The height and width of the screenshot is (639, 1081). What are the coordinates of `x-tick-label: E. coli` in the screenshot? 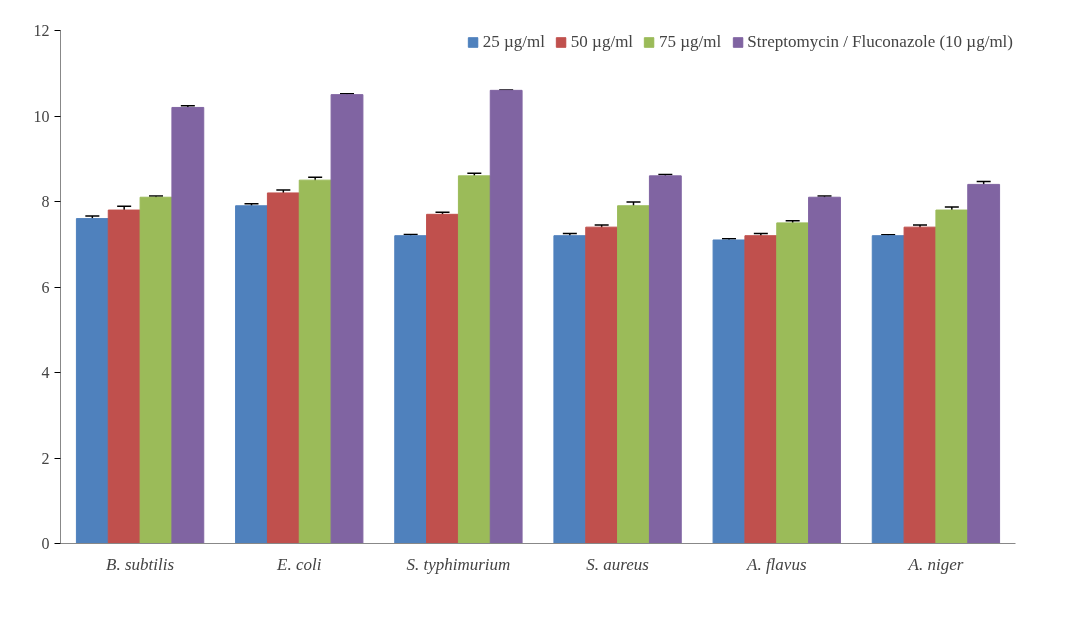 It's located at (299, 564).